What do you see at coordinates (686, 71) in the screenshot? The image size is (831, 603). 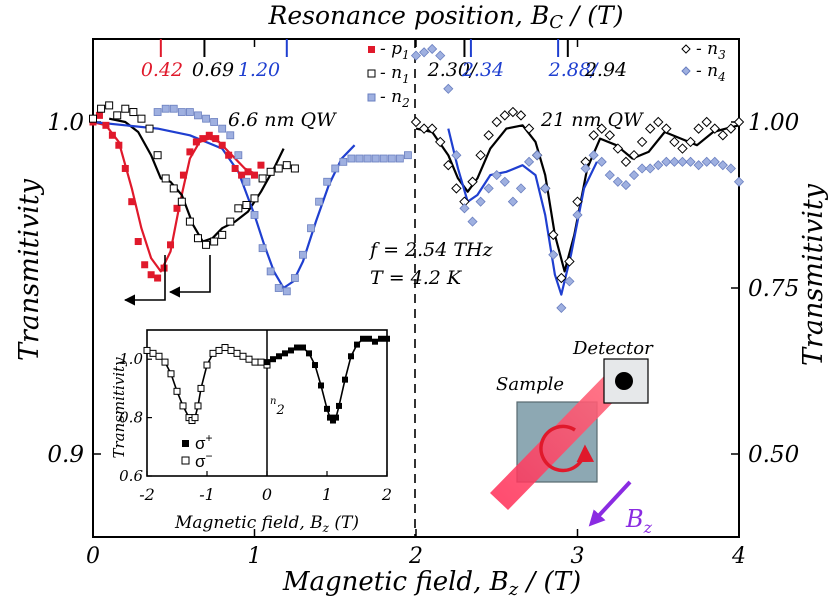 I see `legend-marker-n4` at bounding box center [686, 71].